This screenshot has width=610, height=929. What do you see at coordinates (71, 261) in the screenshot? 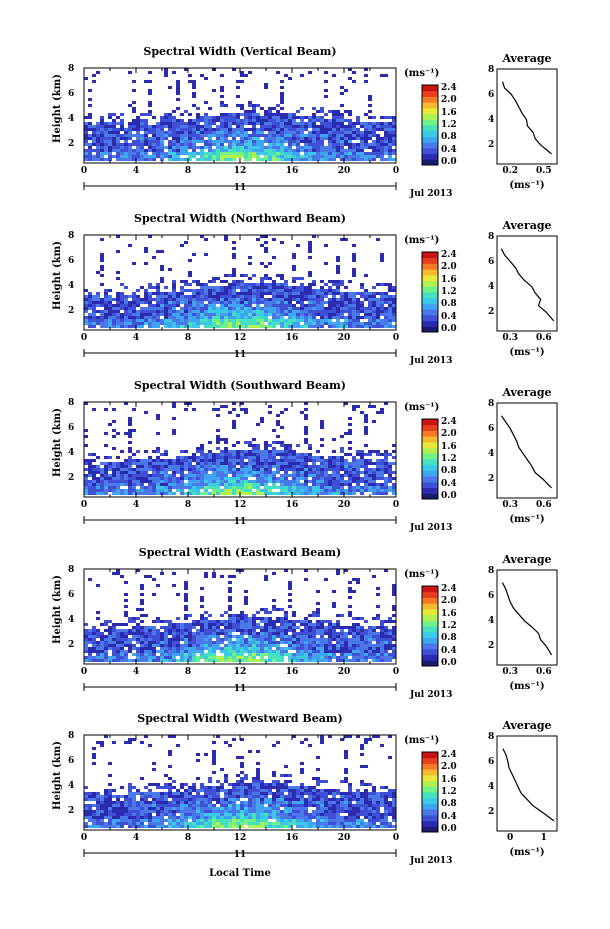
I see `y-tick-label: 6` at bounding box center [71, 261].